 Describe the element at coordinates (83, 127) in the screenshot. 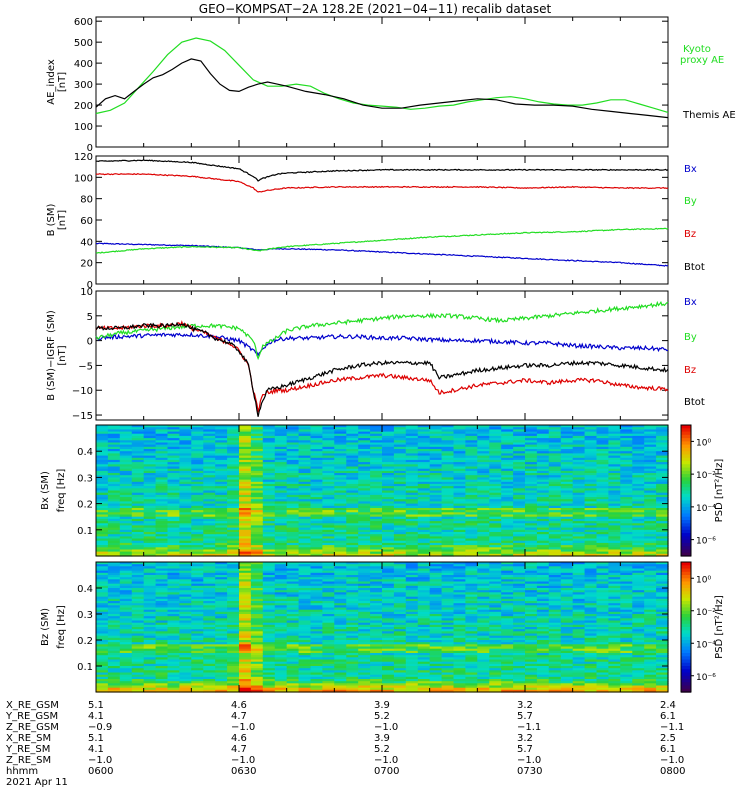

I see `y-tick-label: 100` at that location.